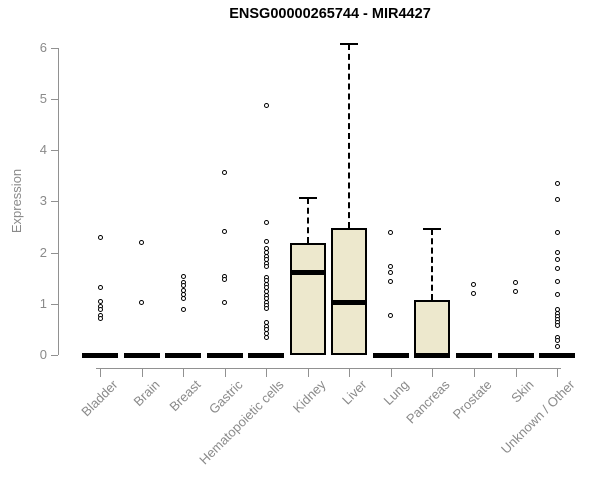  I want to click on y-tick-label: 2, so click(43, 252).